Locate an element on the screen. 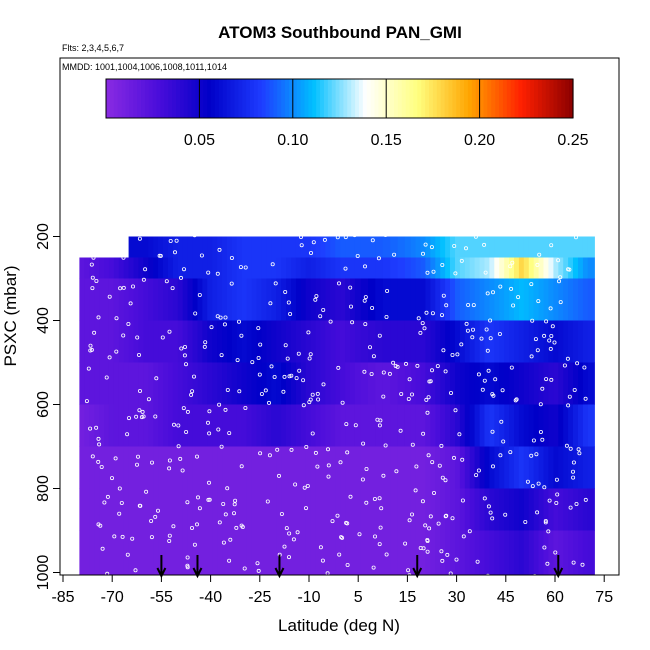 The width and height of the screenshot is (650, 650). profile-marker-arrow is located at coordinates (279, 567).